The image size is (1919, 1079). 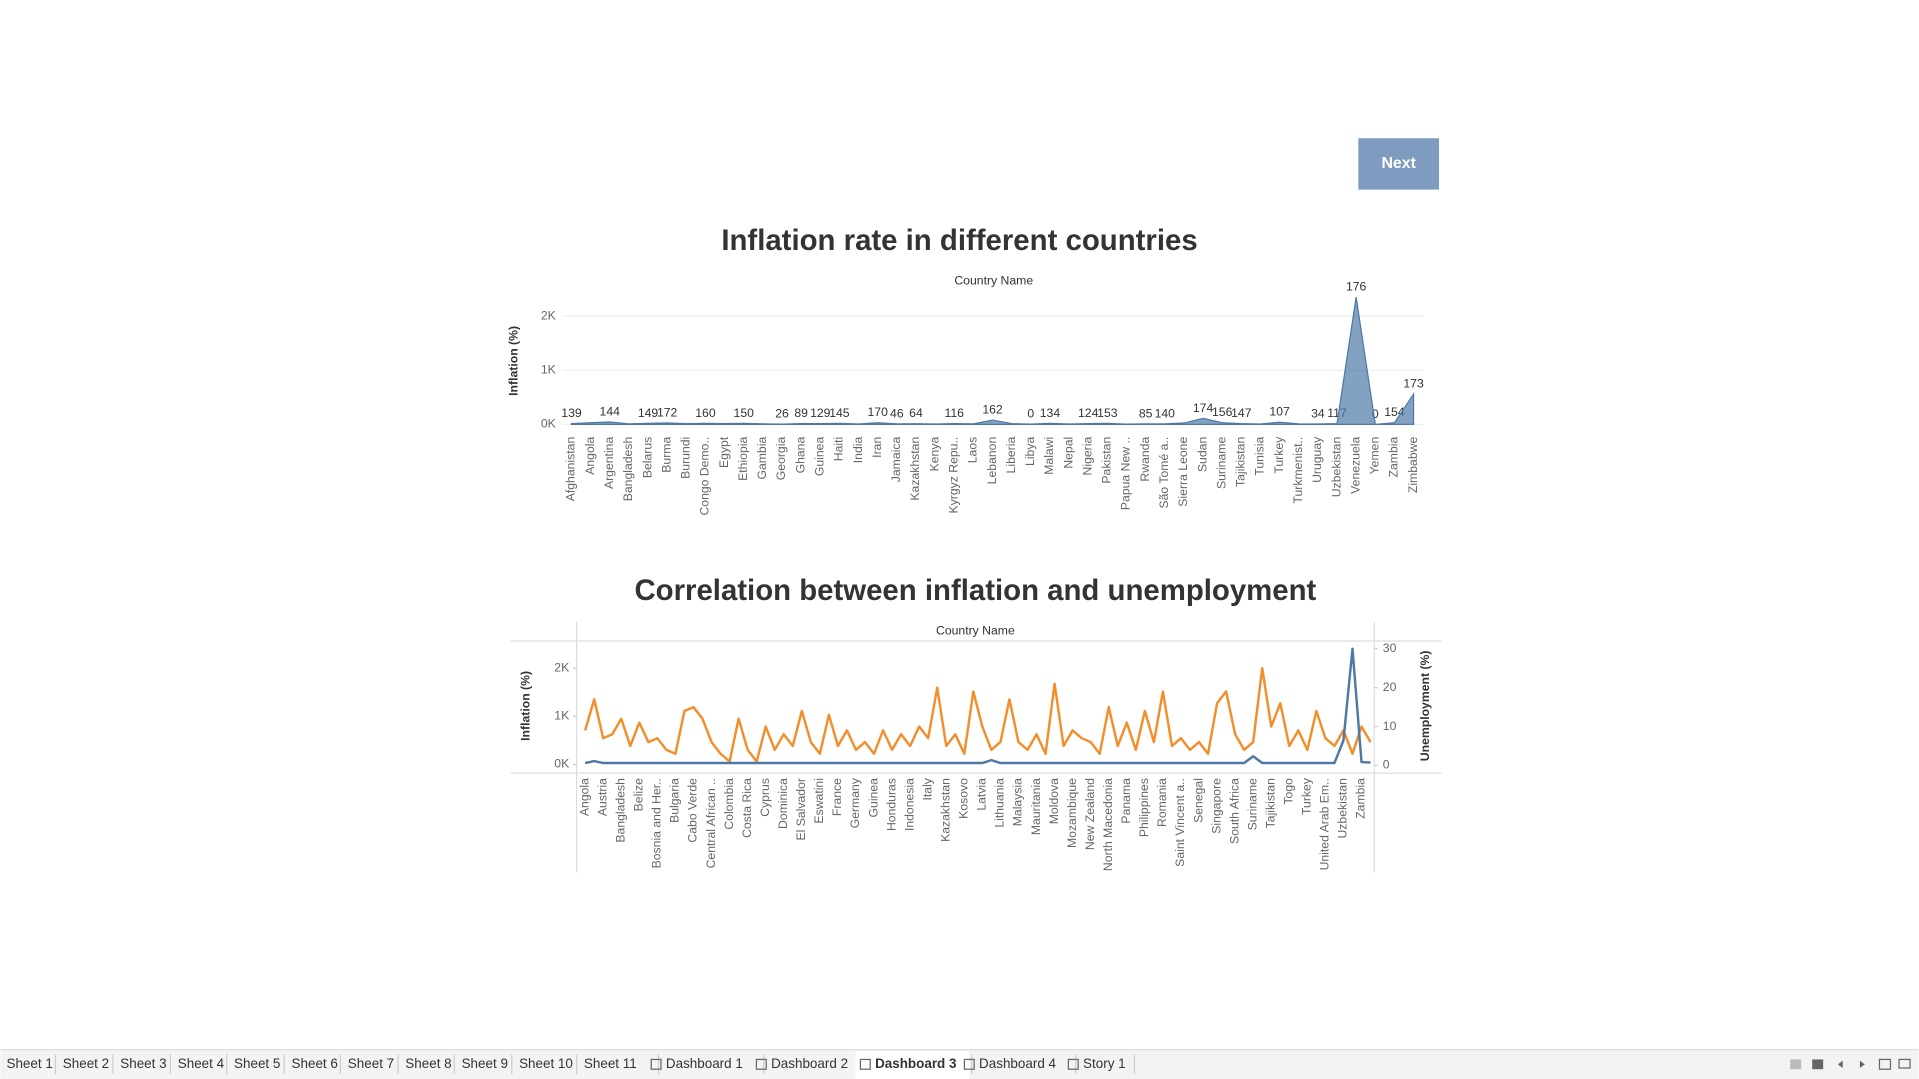 I want to click on next-button, so click(x=1399, y=164).